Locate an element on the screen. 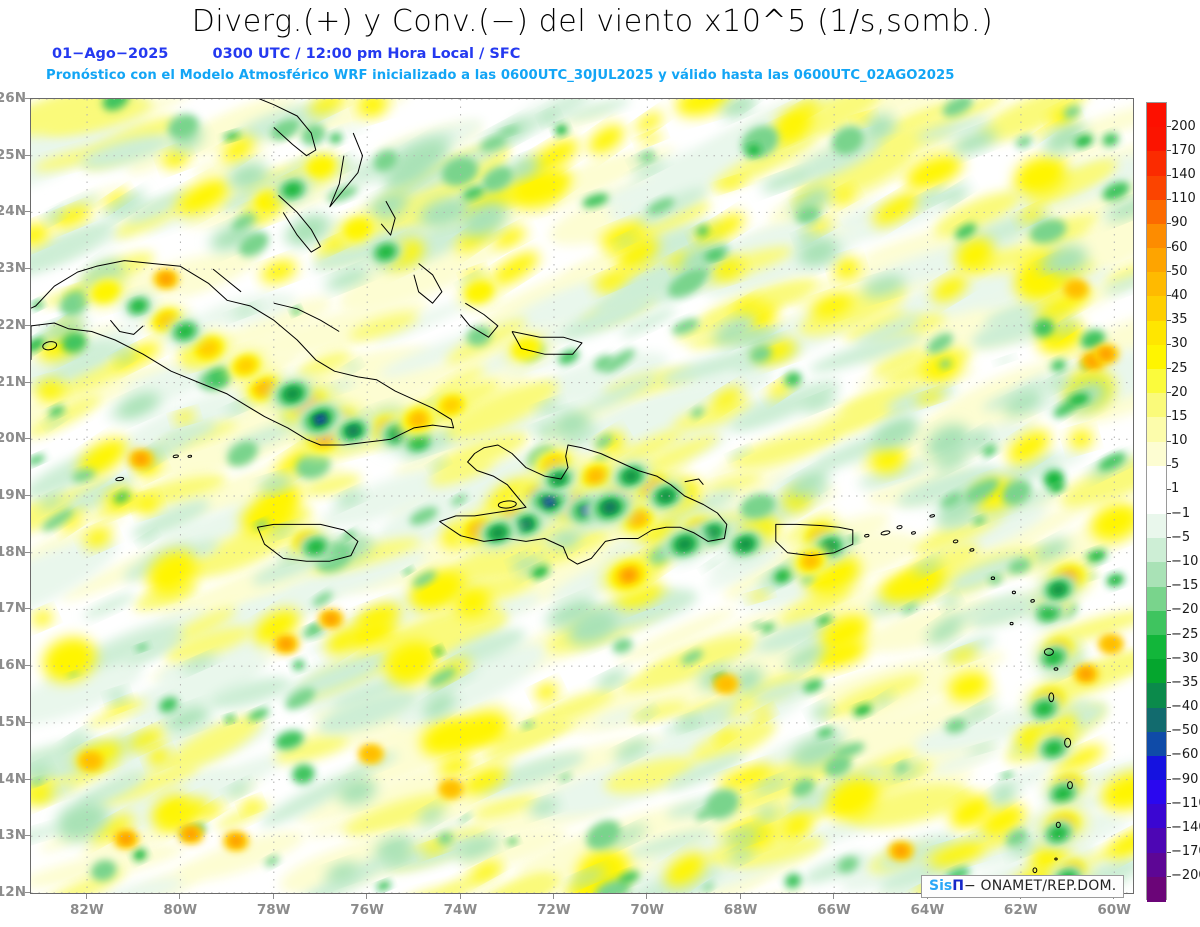  logo-sis-text: Sis is located at coordinates (941, 886).